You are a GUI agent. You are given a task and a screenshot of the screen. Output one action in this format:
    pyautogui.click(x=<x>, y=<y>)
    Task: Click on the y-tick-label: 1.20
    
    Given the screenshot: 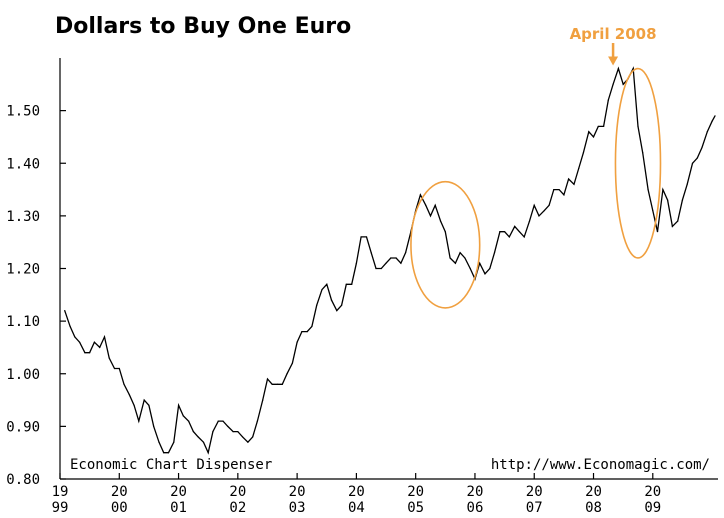 What is the action you would take?
    pyautogui.click(x=23, y=270)
    